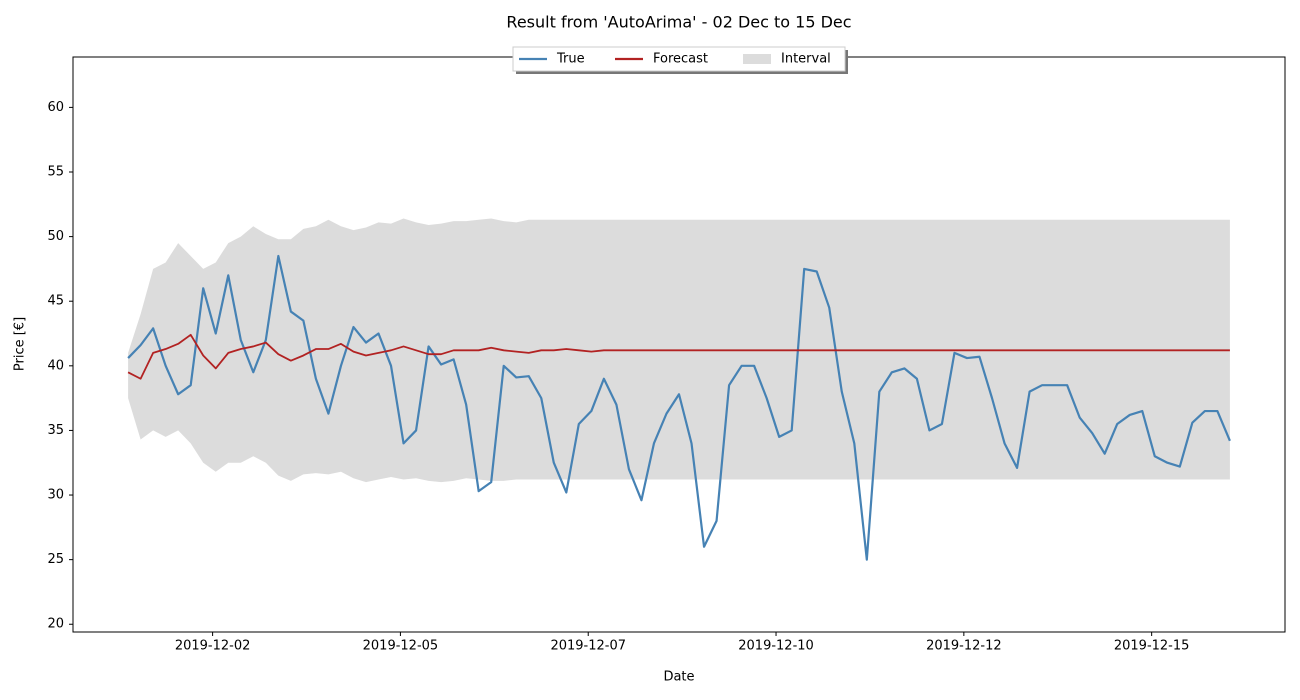 This screenshot has height=700, width=1300. I want to click on x-tick-label: 2019-12-05, so click(401, 646).